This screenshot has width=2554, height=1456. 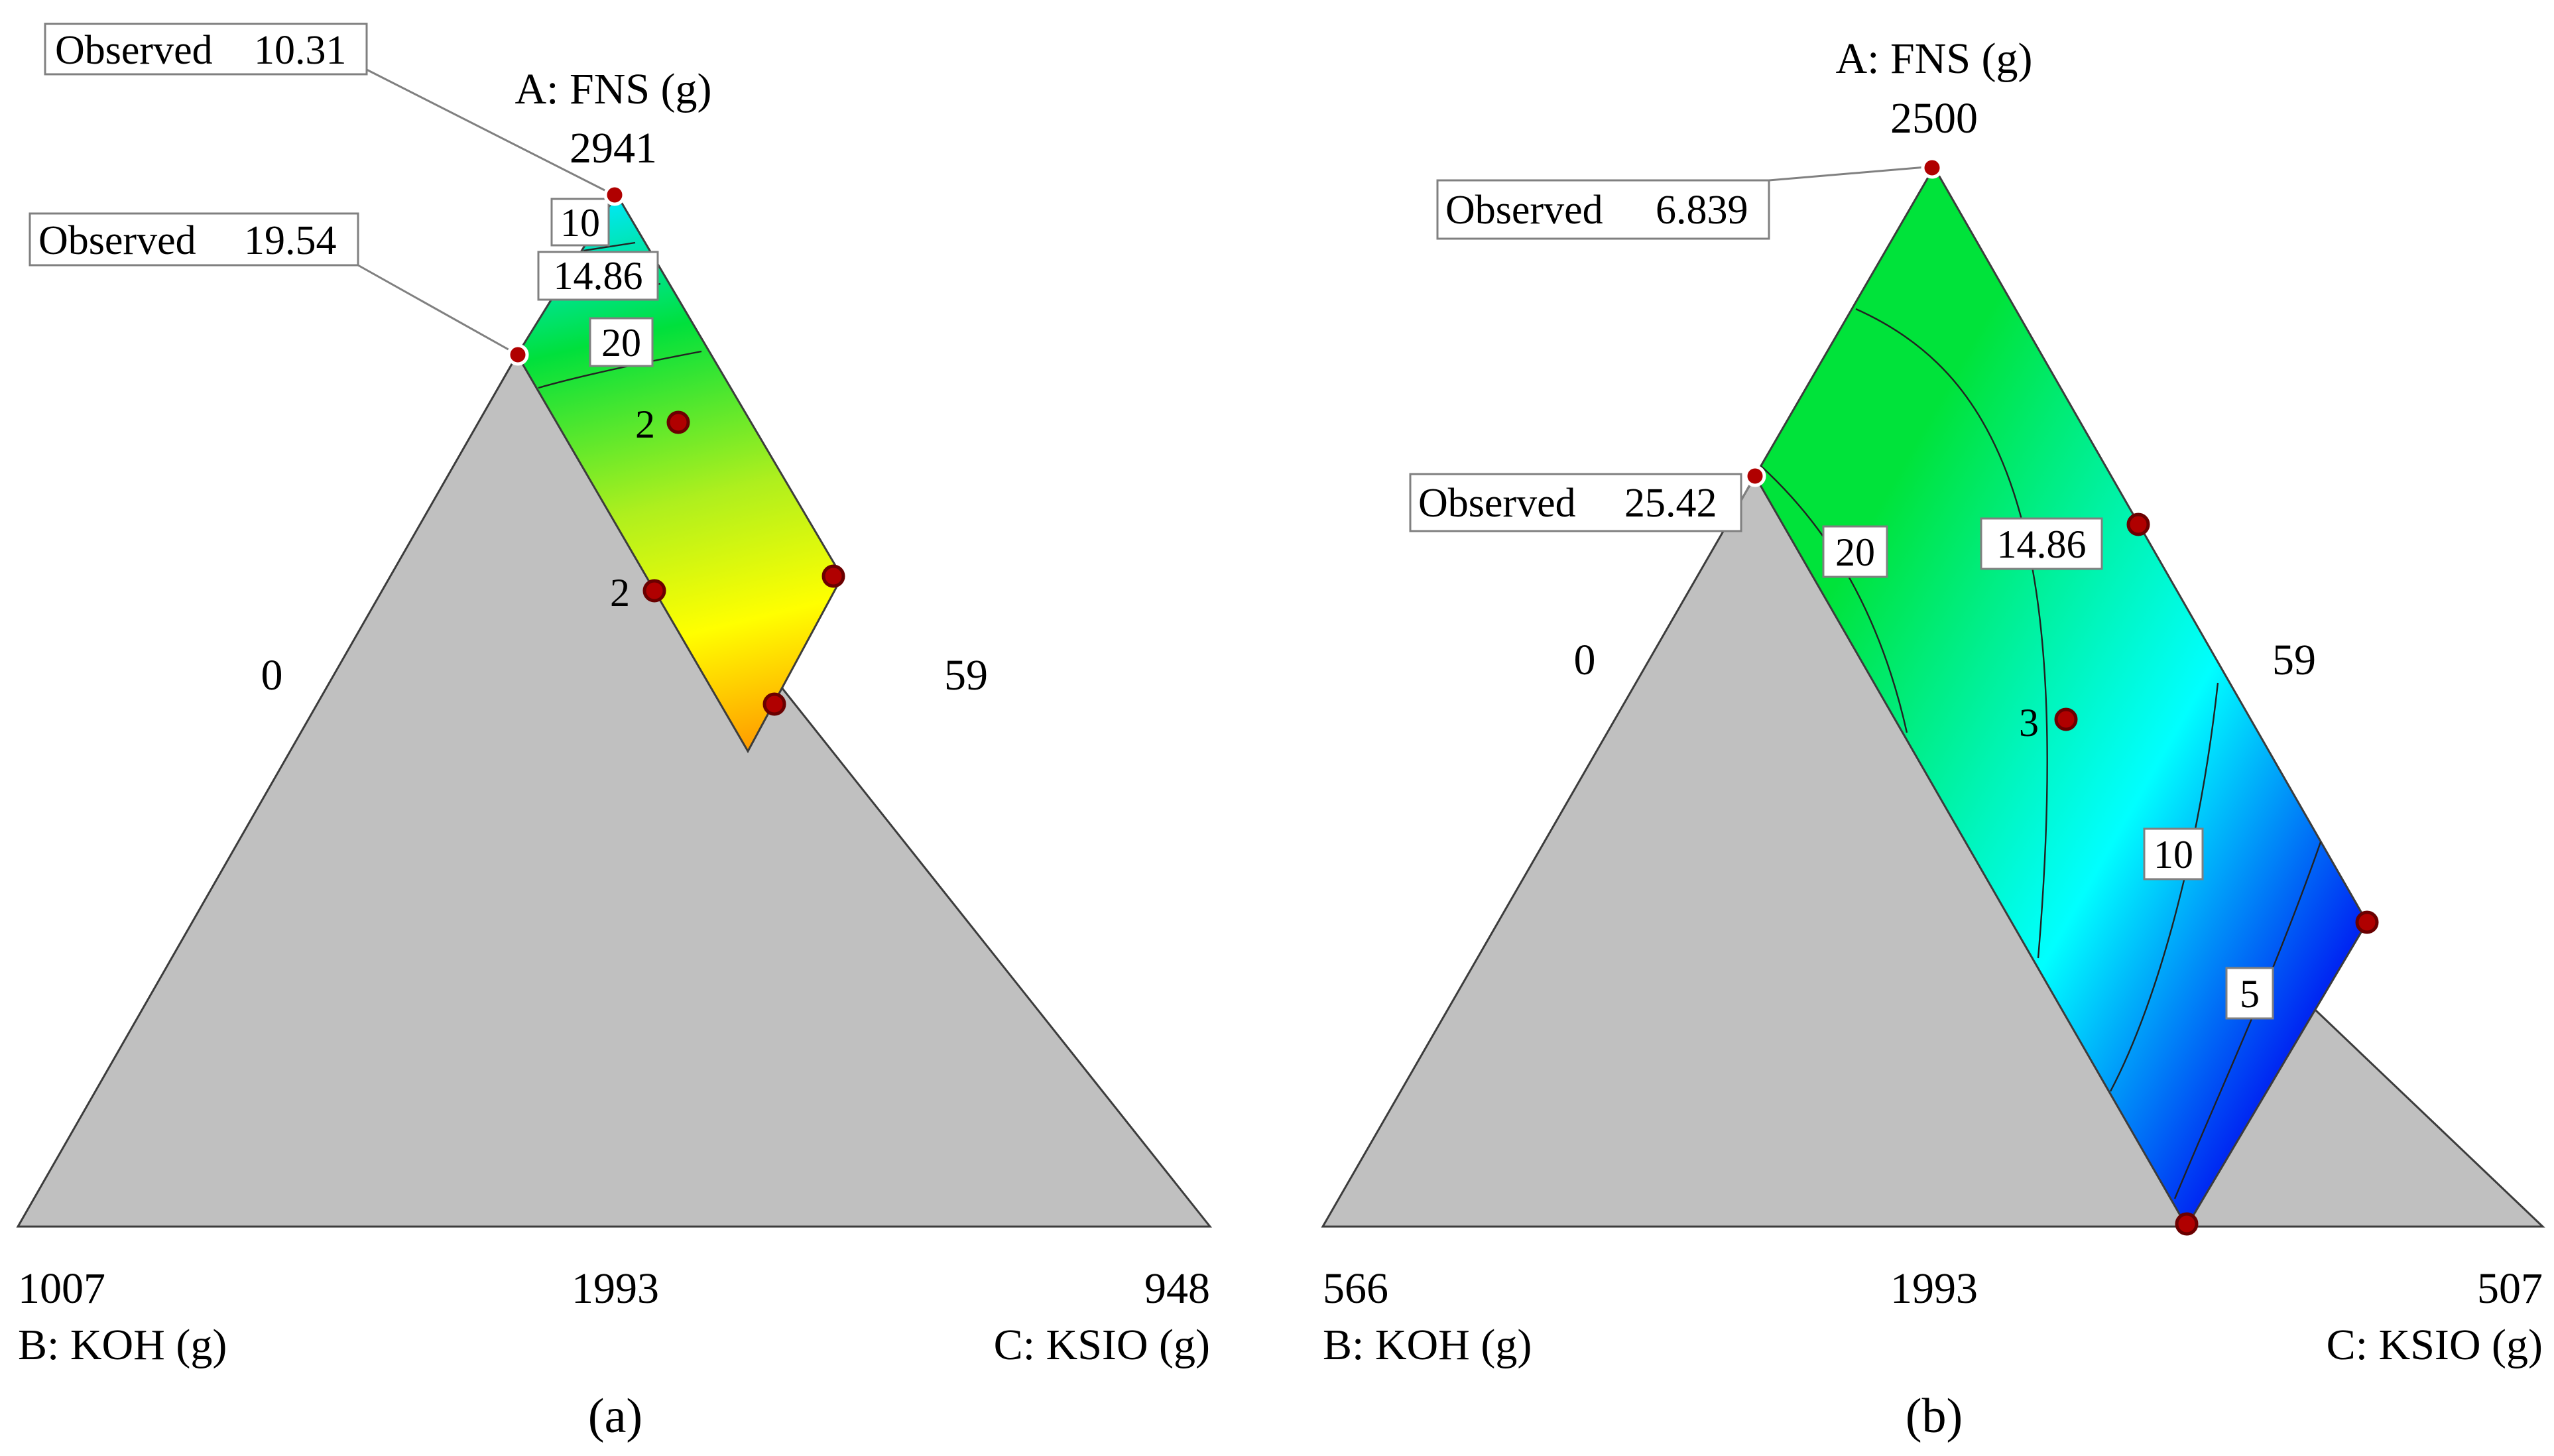 I want to click on contour-label-14-86-b: 14.86, so click(x=2041, y=543).